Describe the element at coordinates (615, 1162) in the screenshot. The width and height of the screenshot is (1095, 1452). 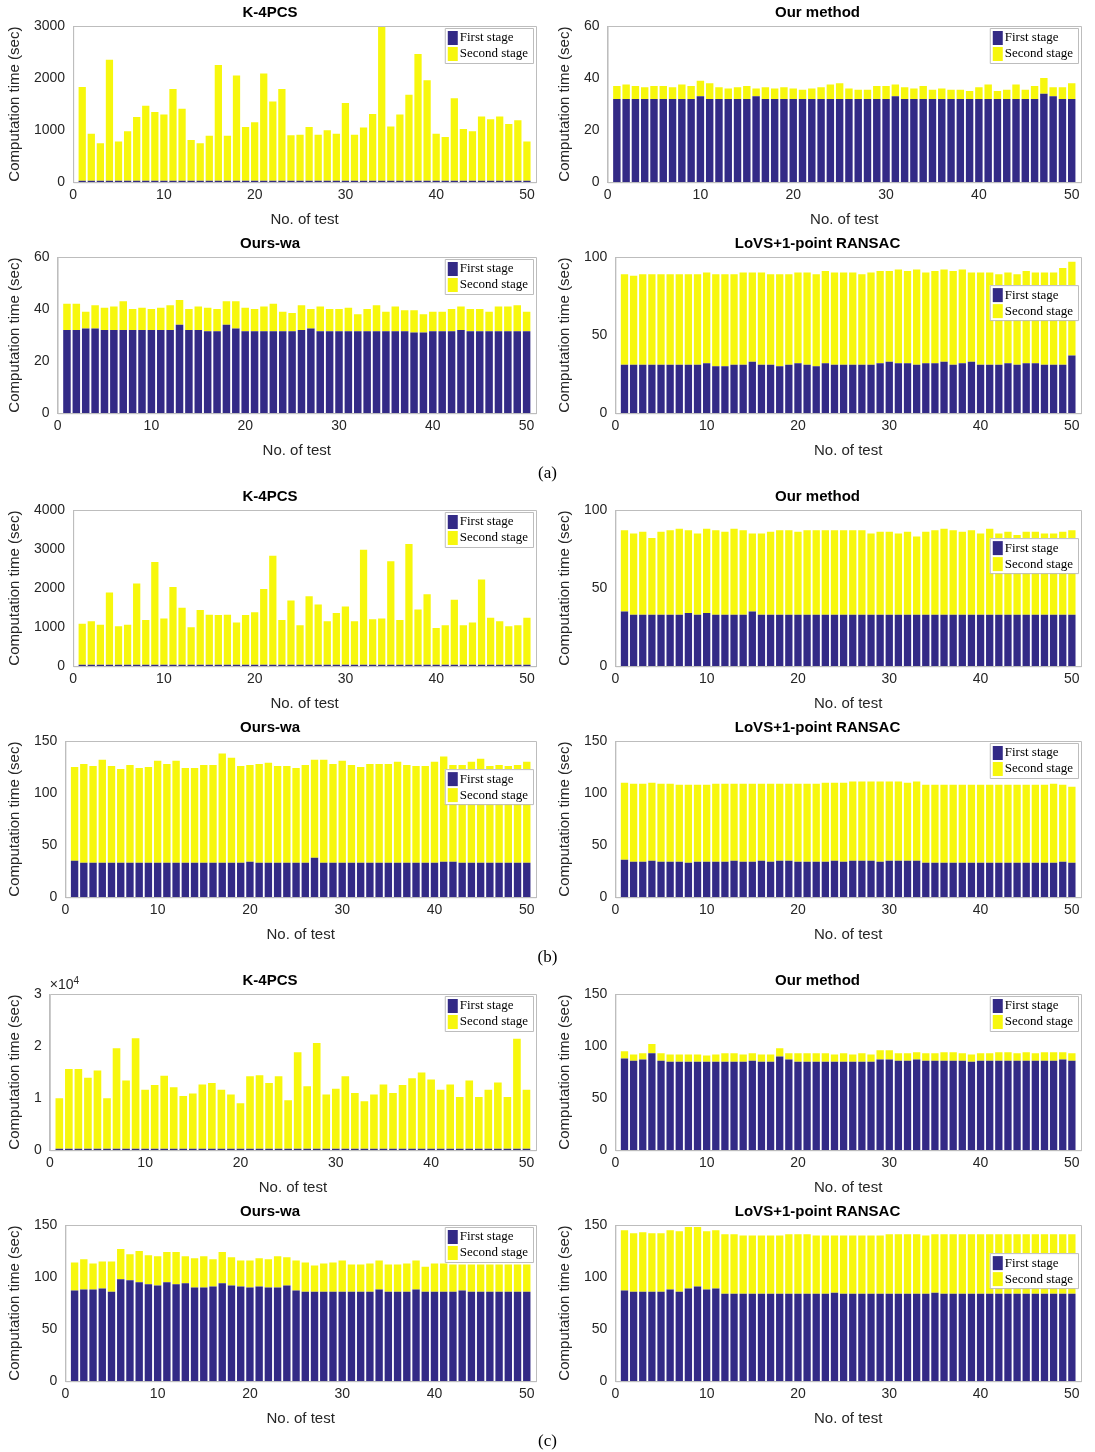
I see `x-tick-label: 0` at that location.